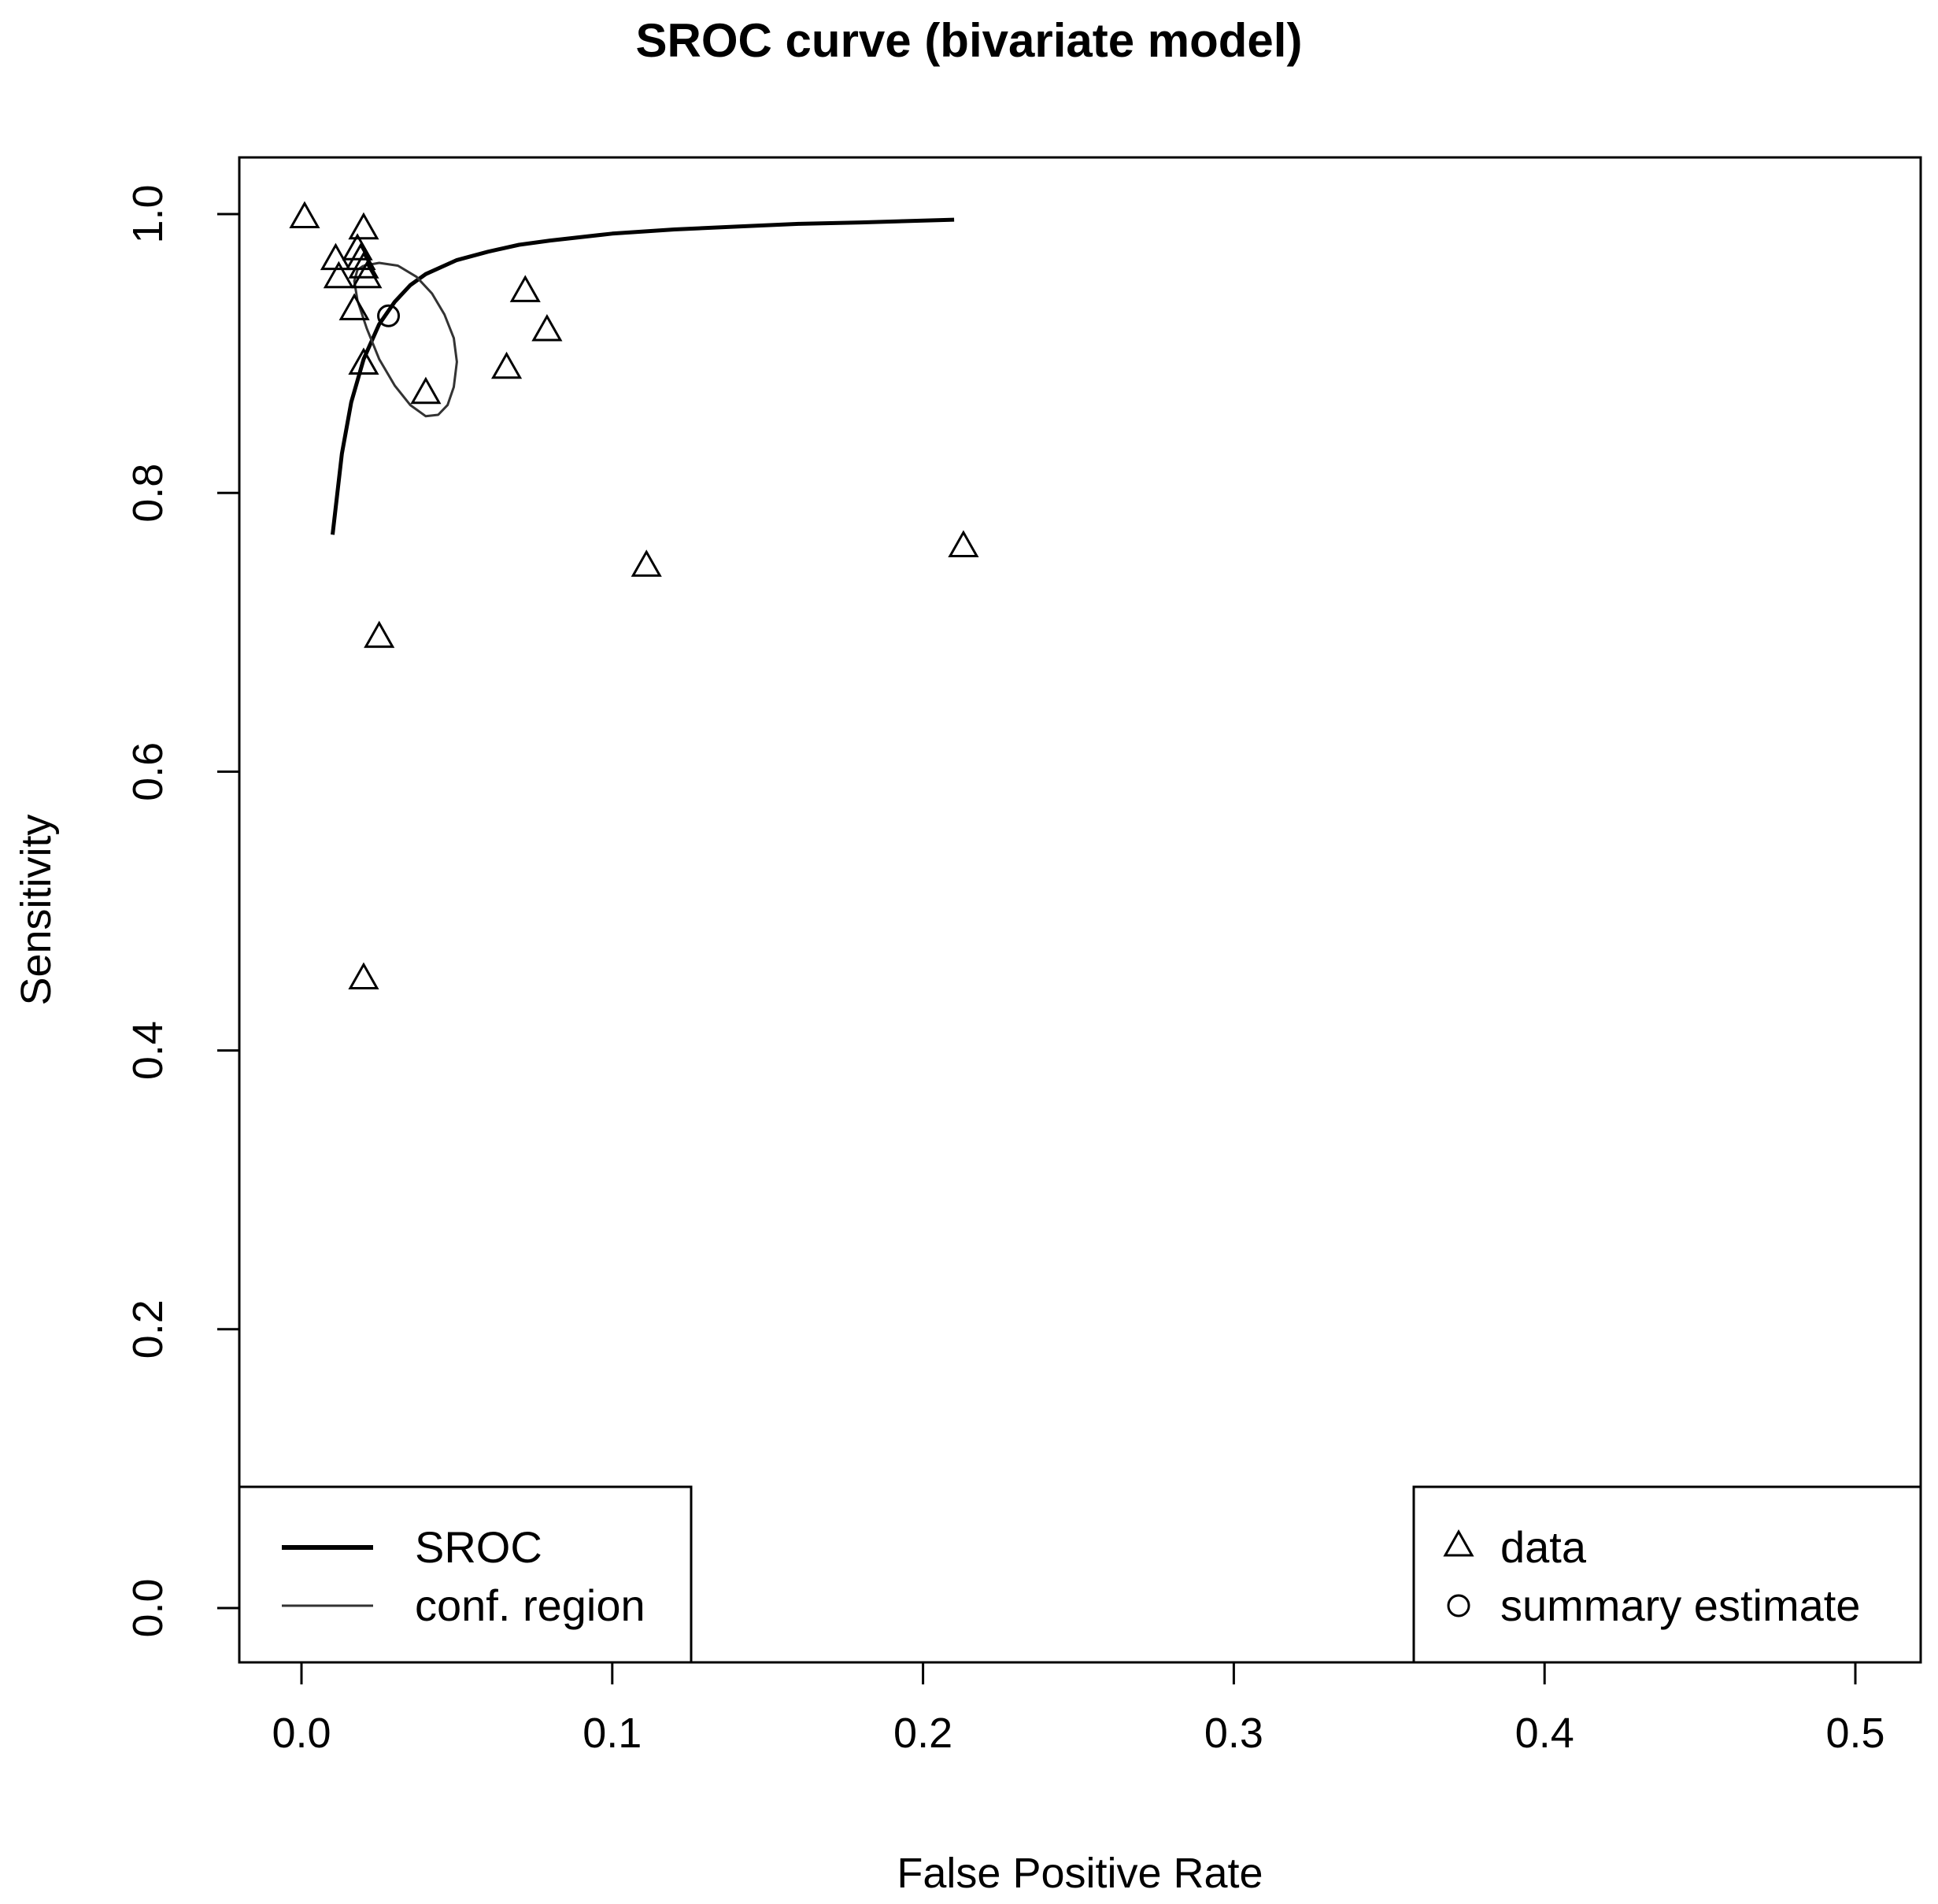  What do you see at coordinates (148, 1329) in the screenshot?
I see `y-tick-label: 0.2` at bounding box center [148, 1329].